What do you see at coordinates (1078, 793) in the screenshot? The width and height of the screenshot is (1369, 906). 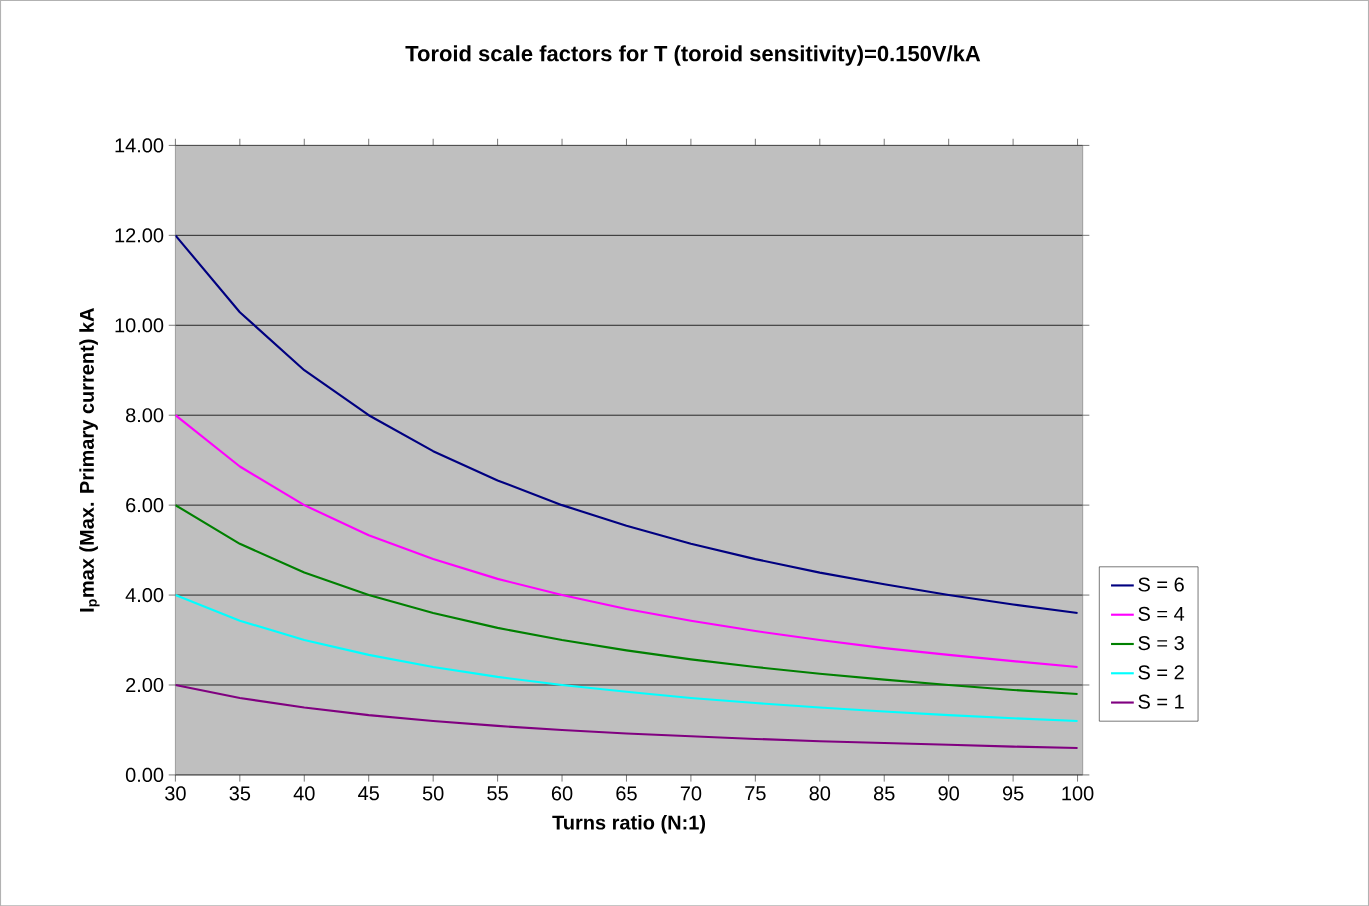 I see `x-tick-label: 100` at bounding box center [1078, 793].